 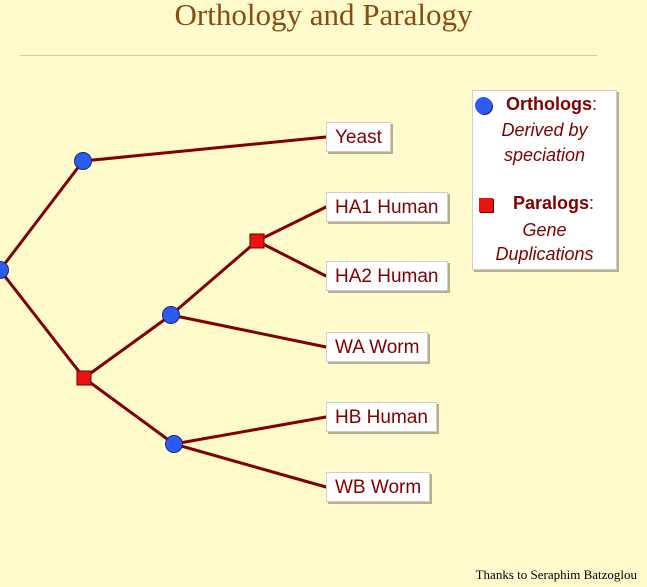 I want to click on leaf-hb-human: HB Human, so click(x=381, y=417).